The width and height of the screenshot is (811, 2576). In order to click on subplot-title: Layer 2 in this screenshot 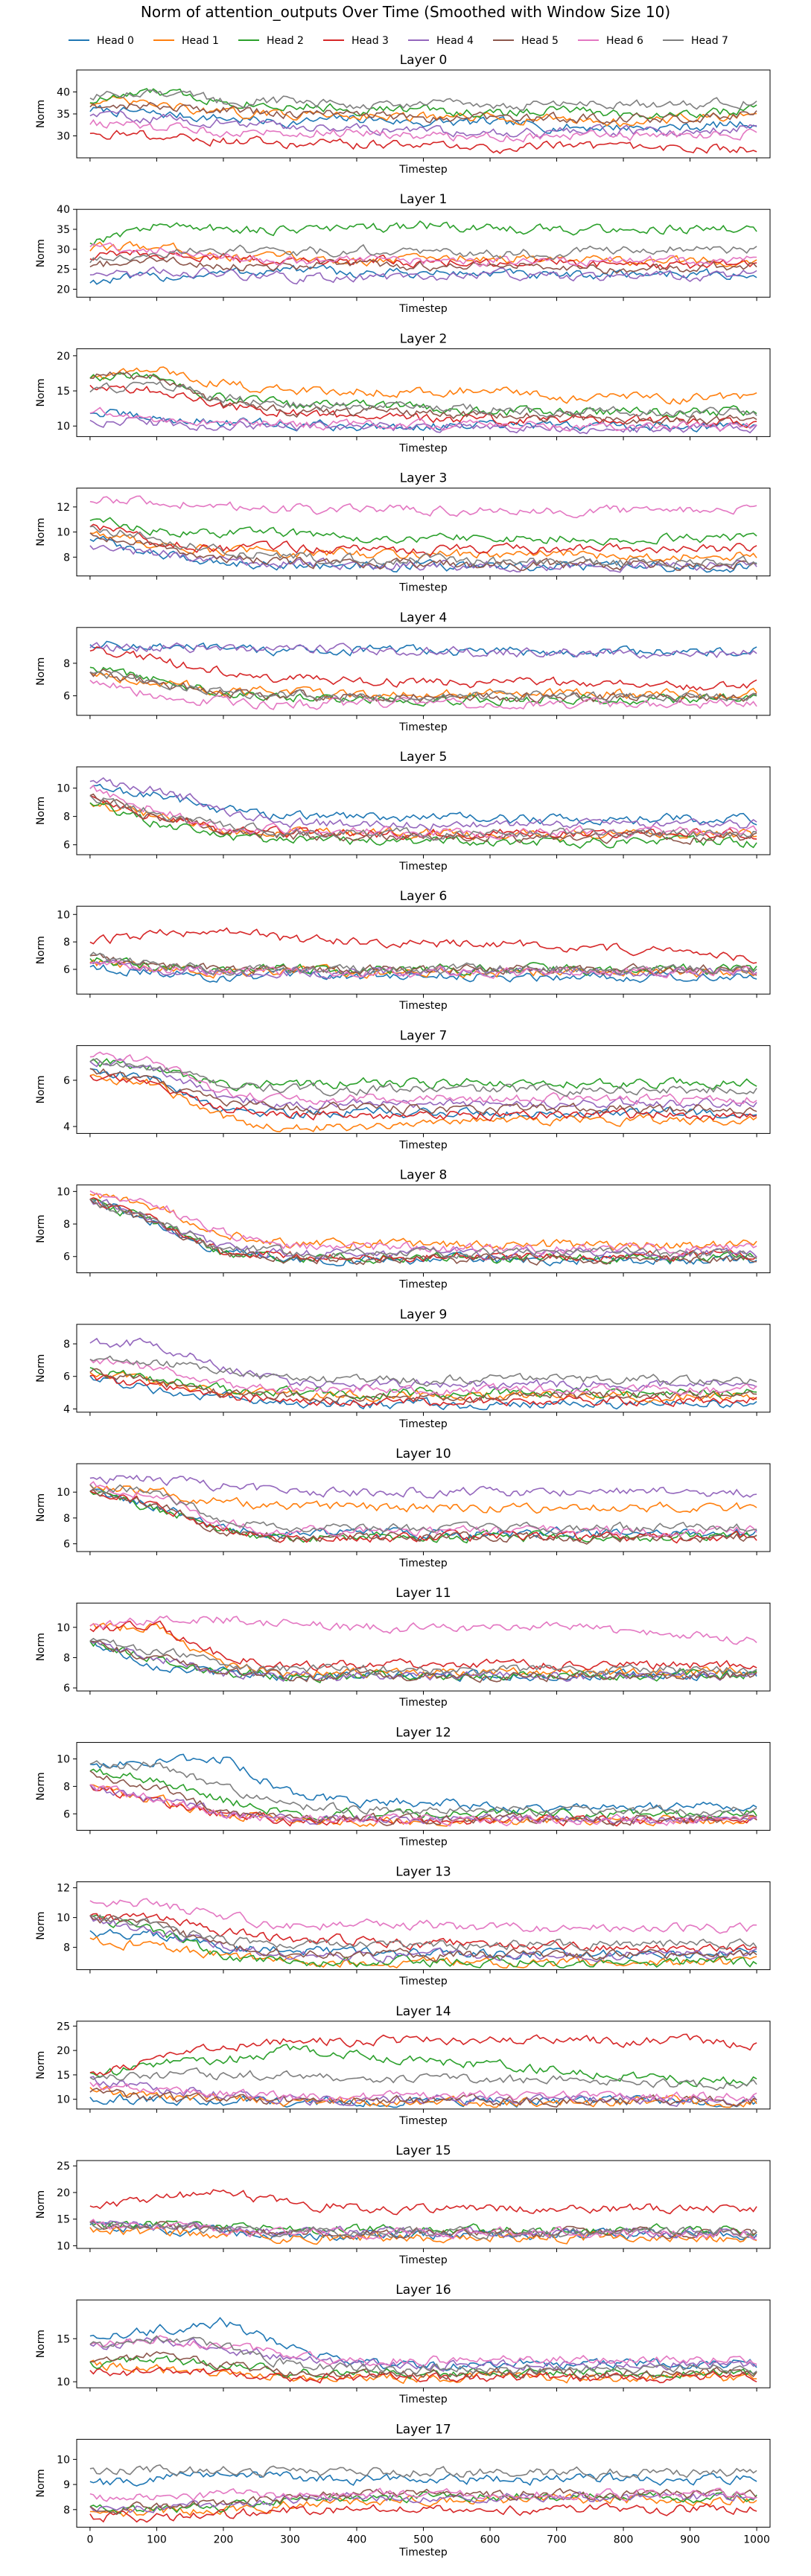, I will do `click(424, 338)`.